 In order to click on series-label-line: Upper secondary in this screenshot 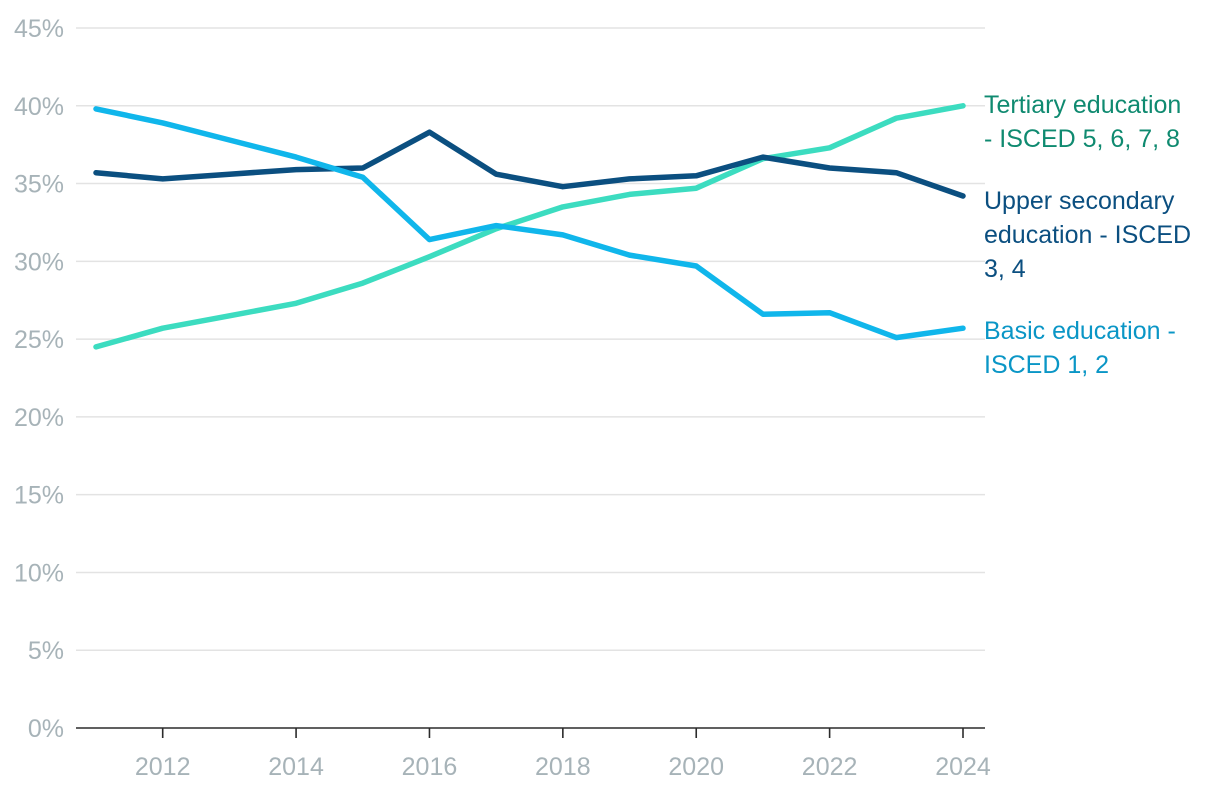, I will do `click(1079, 201)`.